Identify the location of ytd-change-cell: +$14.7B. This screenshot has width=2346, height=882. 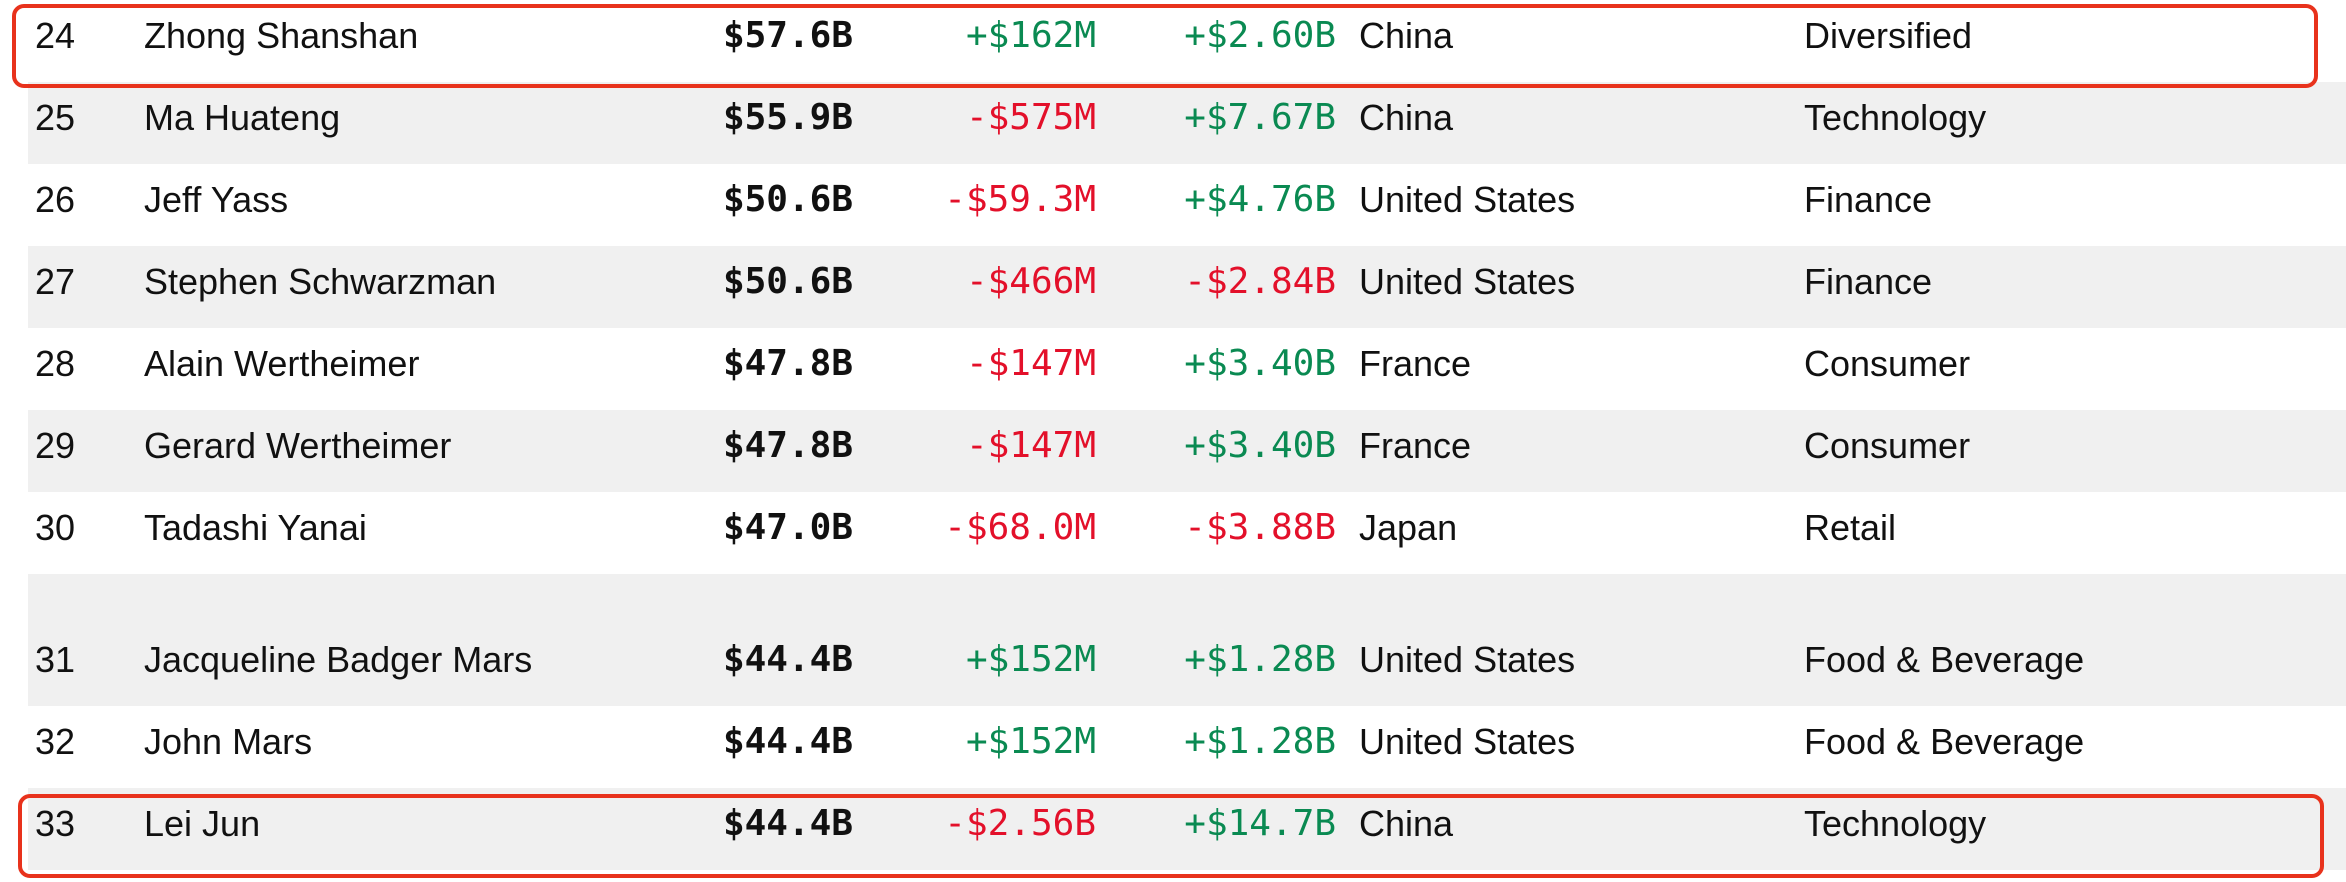
(1260, 823).